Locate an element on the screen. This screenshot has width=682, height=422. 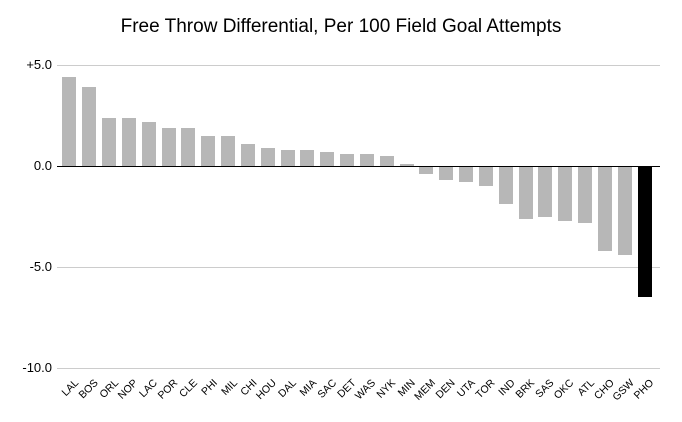
x-axis-label-nop: NOP is located at coordinates (128, 389).